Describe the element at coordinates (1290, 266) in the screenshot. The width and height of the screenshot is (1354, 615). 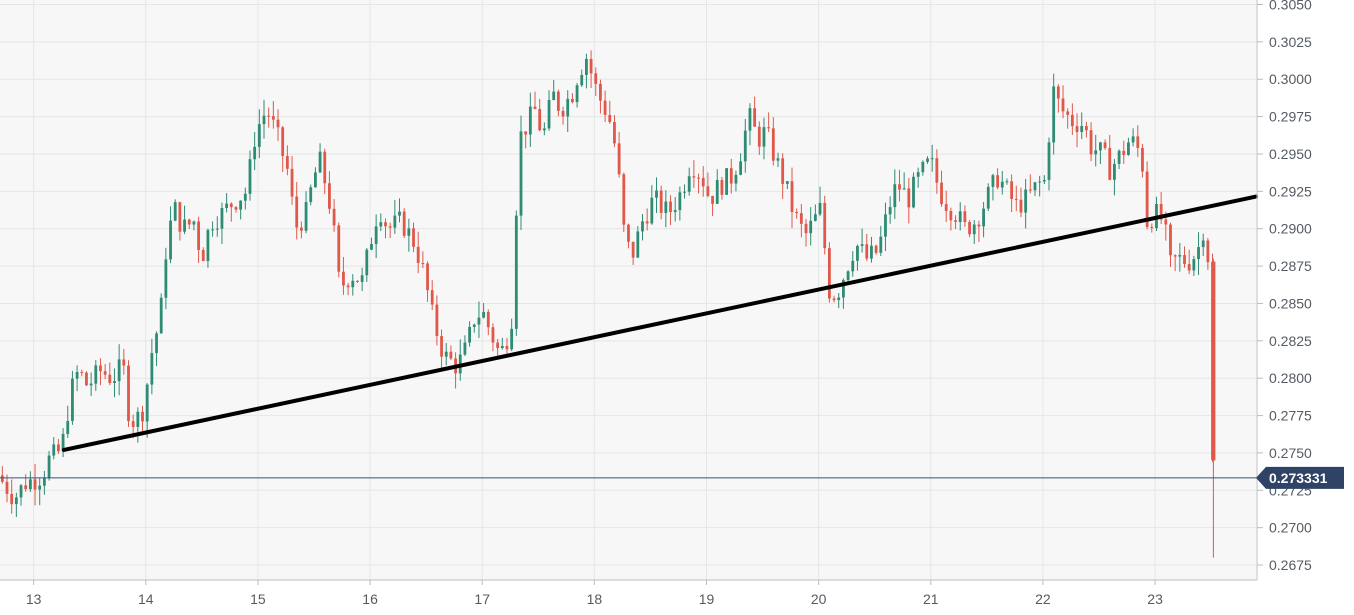
I see `y-tick-label: 0.2875` at that location.